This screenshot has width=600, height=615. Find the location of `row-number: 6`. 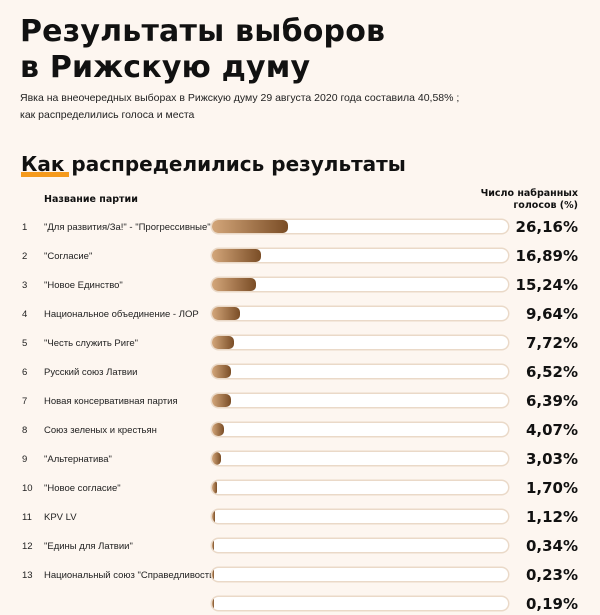

row-number: 6 is located at coordinates (25, 372).